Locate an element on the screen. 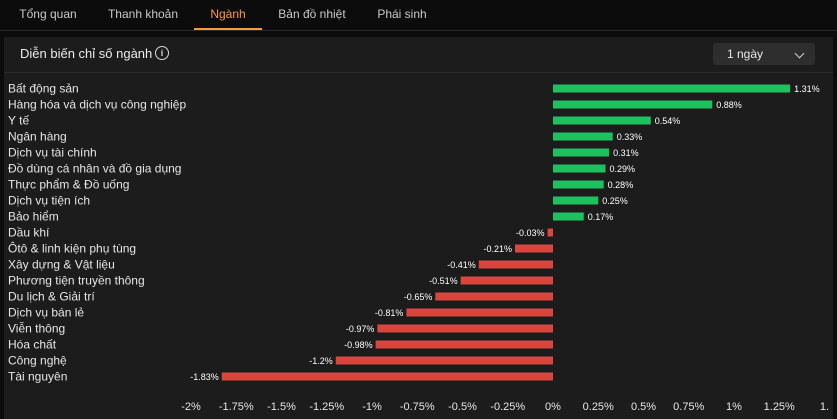  bar-value-label: -0.41% is located at coordinates (461, 265).